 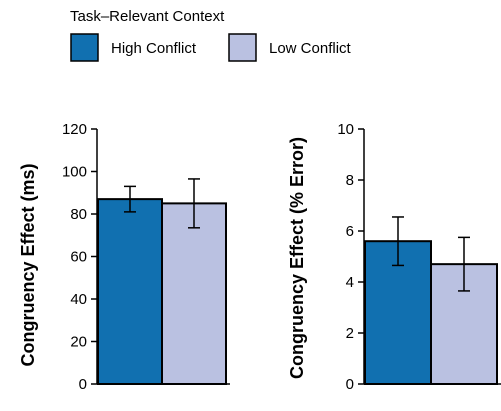 I want to click on y-tick-label: 100, so click(x=74, y=172).